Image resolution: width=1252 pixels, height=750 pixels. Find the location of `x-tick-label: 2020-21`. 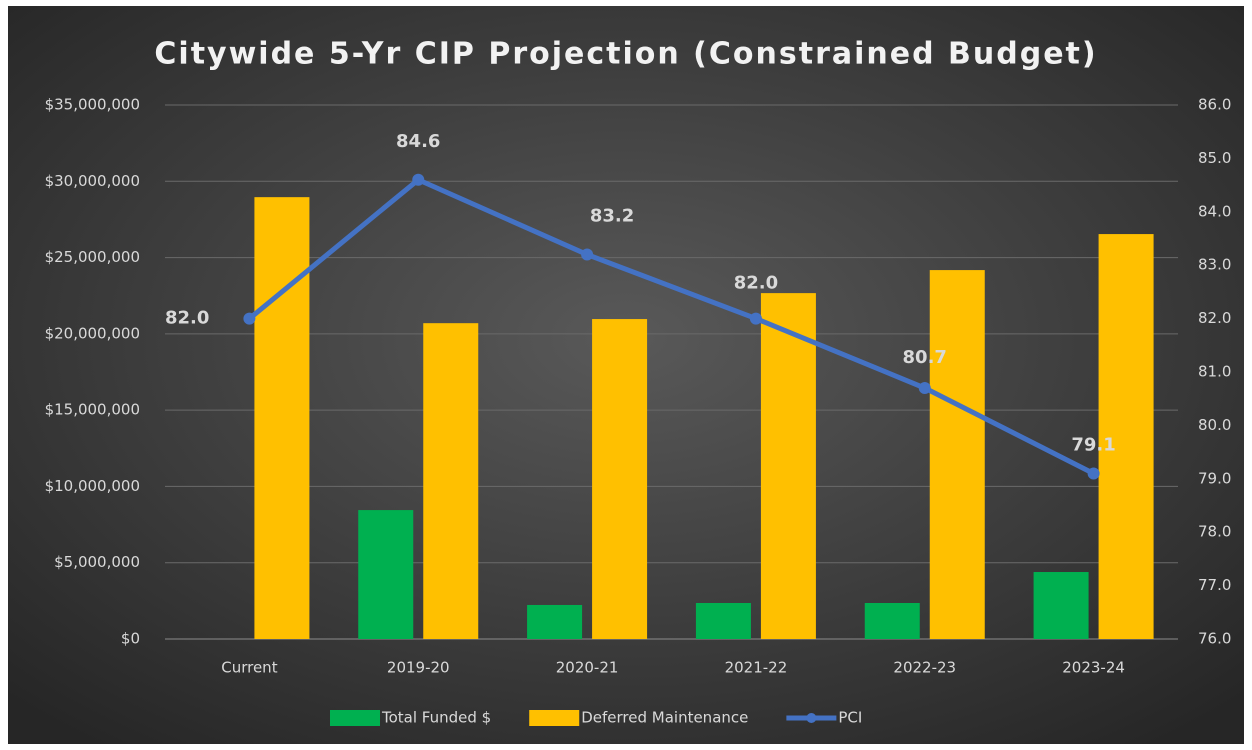

x-tick-label: 2020-21 is located at coordinates (587, 668).